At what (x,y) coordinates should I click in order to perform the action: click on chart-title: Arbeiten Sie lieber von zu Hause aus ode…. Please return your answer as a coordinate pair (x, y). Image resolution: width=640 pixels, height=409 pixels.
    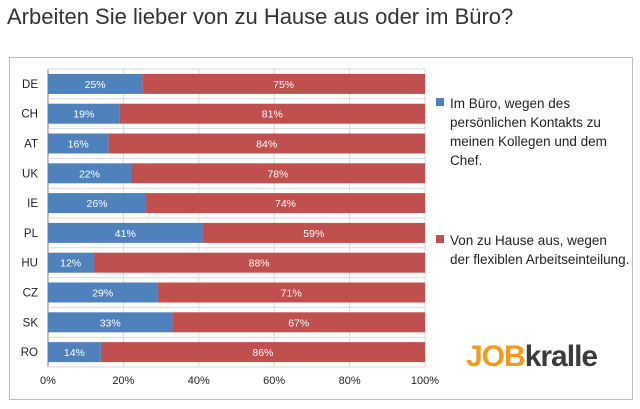
    Looking at the image, I should click on (260, 16).